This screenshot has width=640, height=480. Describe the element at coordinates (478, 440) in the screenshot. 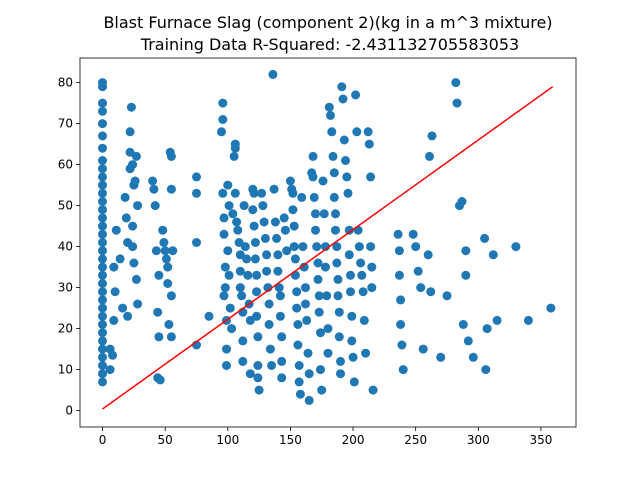

I see `x-tick-label: 300` at that location.